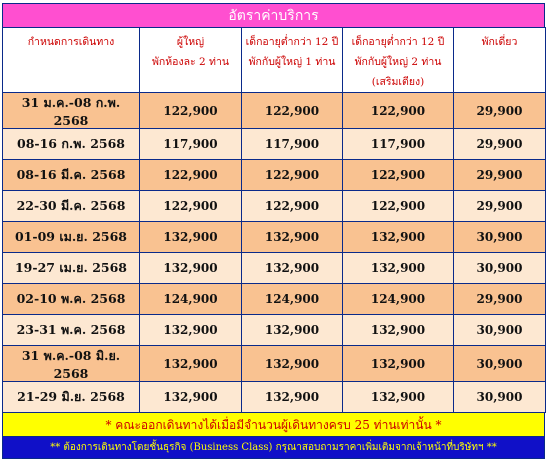 The width and height of the screenshot is (547, 459). I want to click on date-cell: 19-27 เม.ย. 2568, so click(71, 268).